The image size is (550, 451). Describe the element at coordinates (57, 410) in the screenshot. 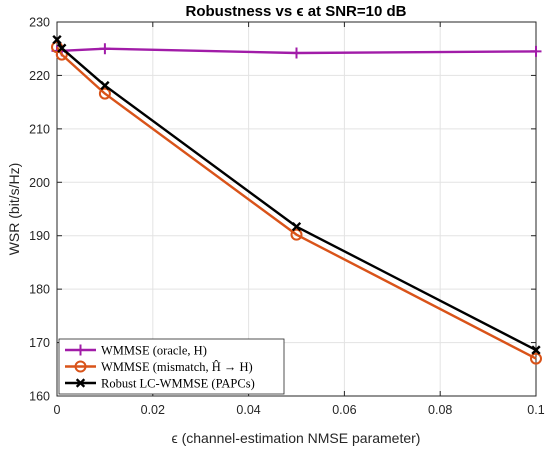

I see `x-tick-label: 0` at that location.